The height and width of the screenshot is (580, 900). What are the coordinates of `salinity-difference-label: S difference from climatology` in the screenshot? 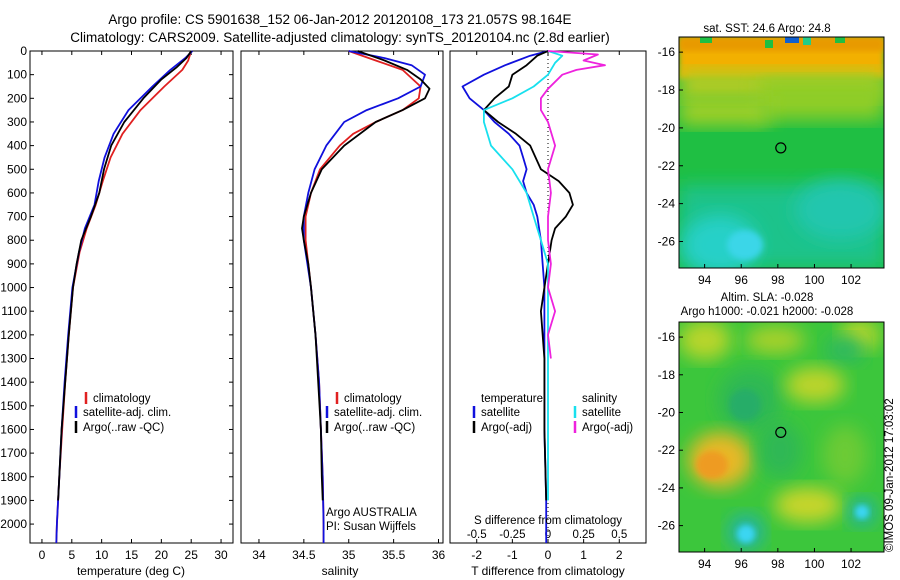 It's located at (548, 521).